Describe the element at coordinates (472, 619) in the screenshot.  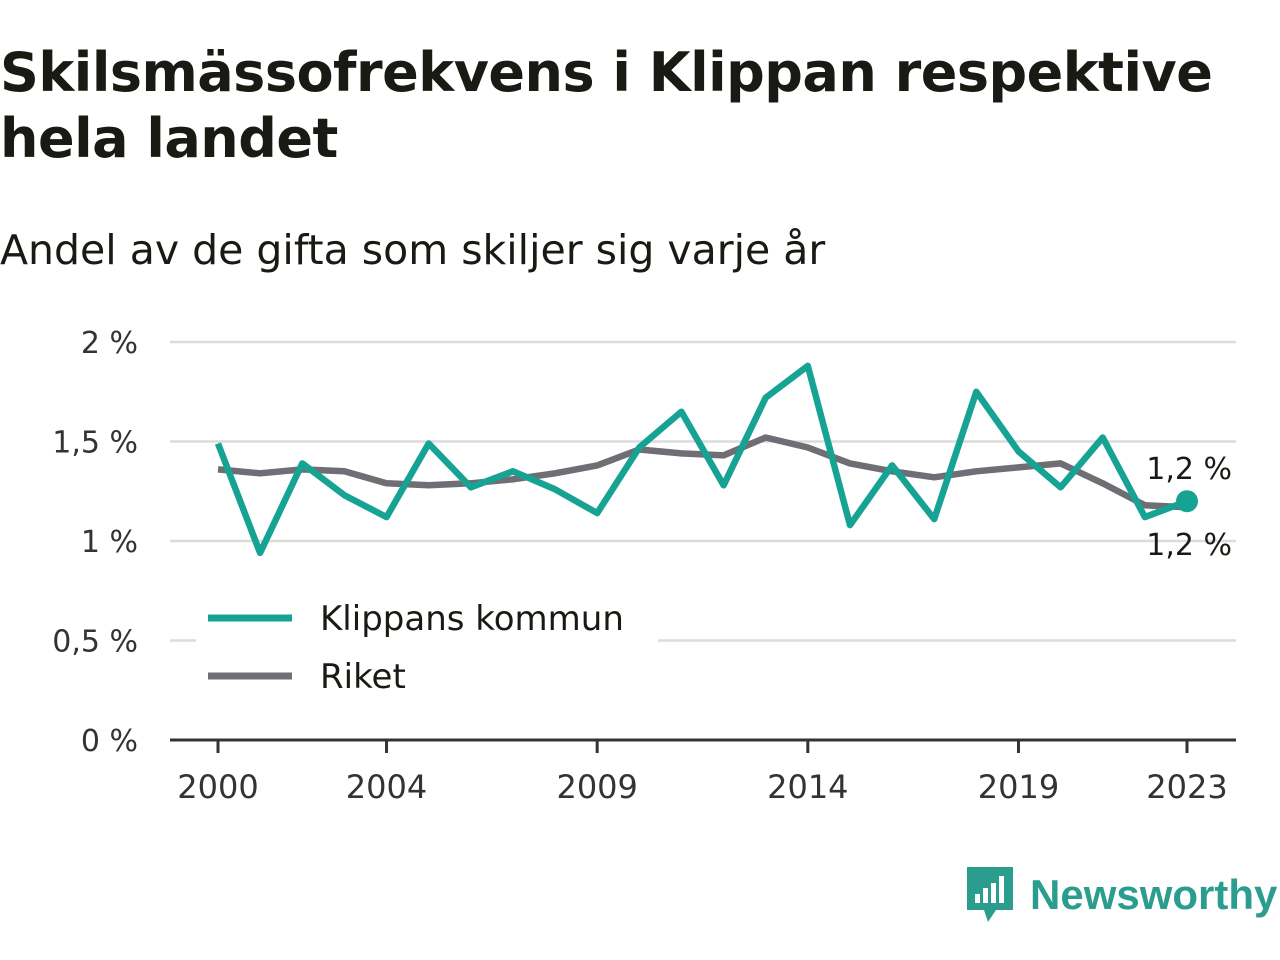
I see `legend-label: Klippans kommun` at that location.